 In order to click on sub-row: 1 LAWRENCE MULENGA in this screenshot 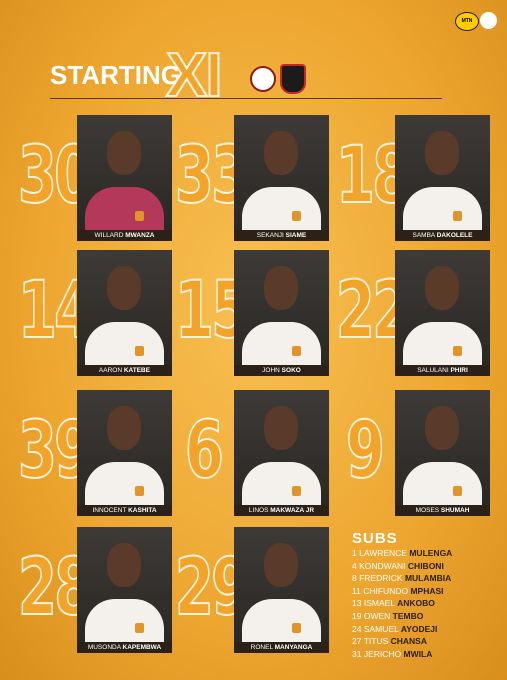, I will do `click(402, 553)`.